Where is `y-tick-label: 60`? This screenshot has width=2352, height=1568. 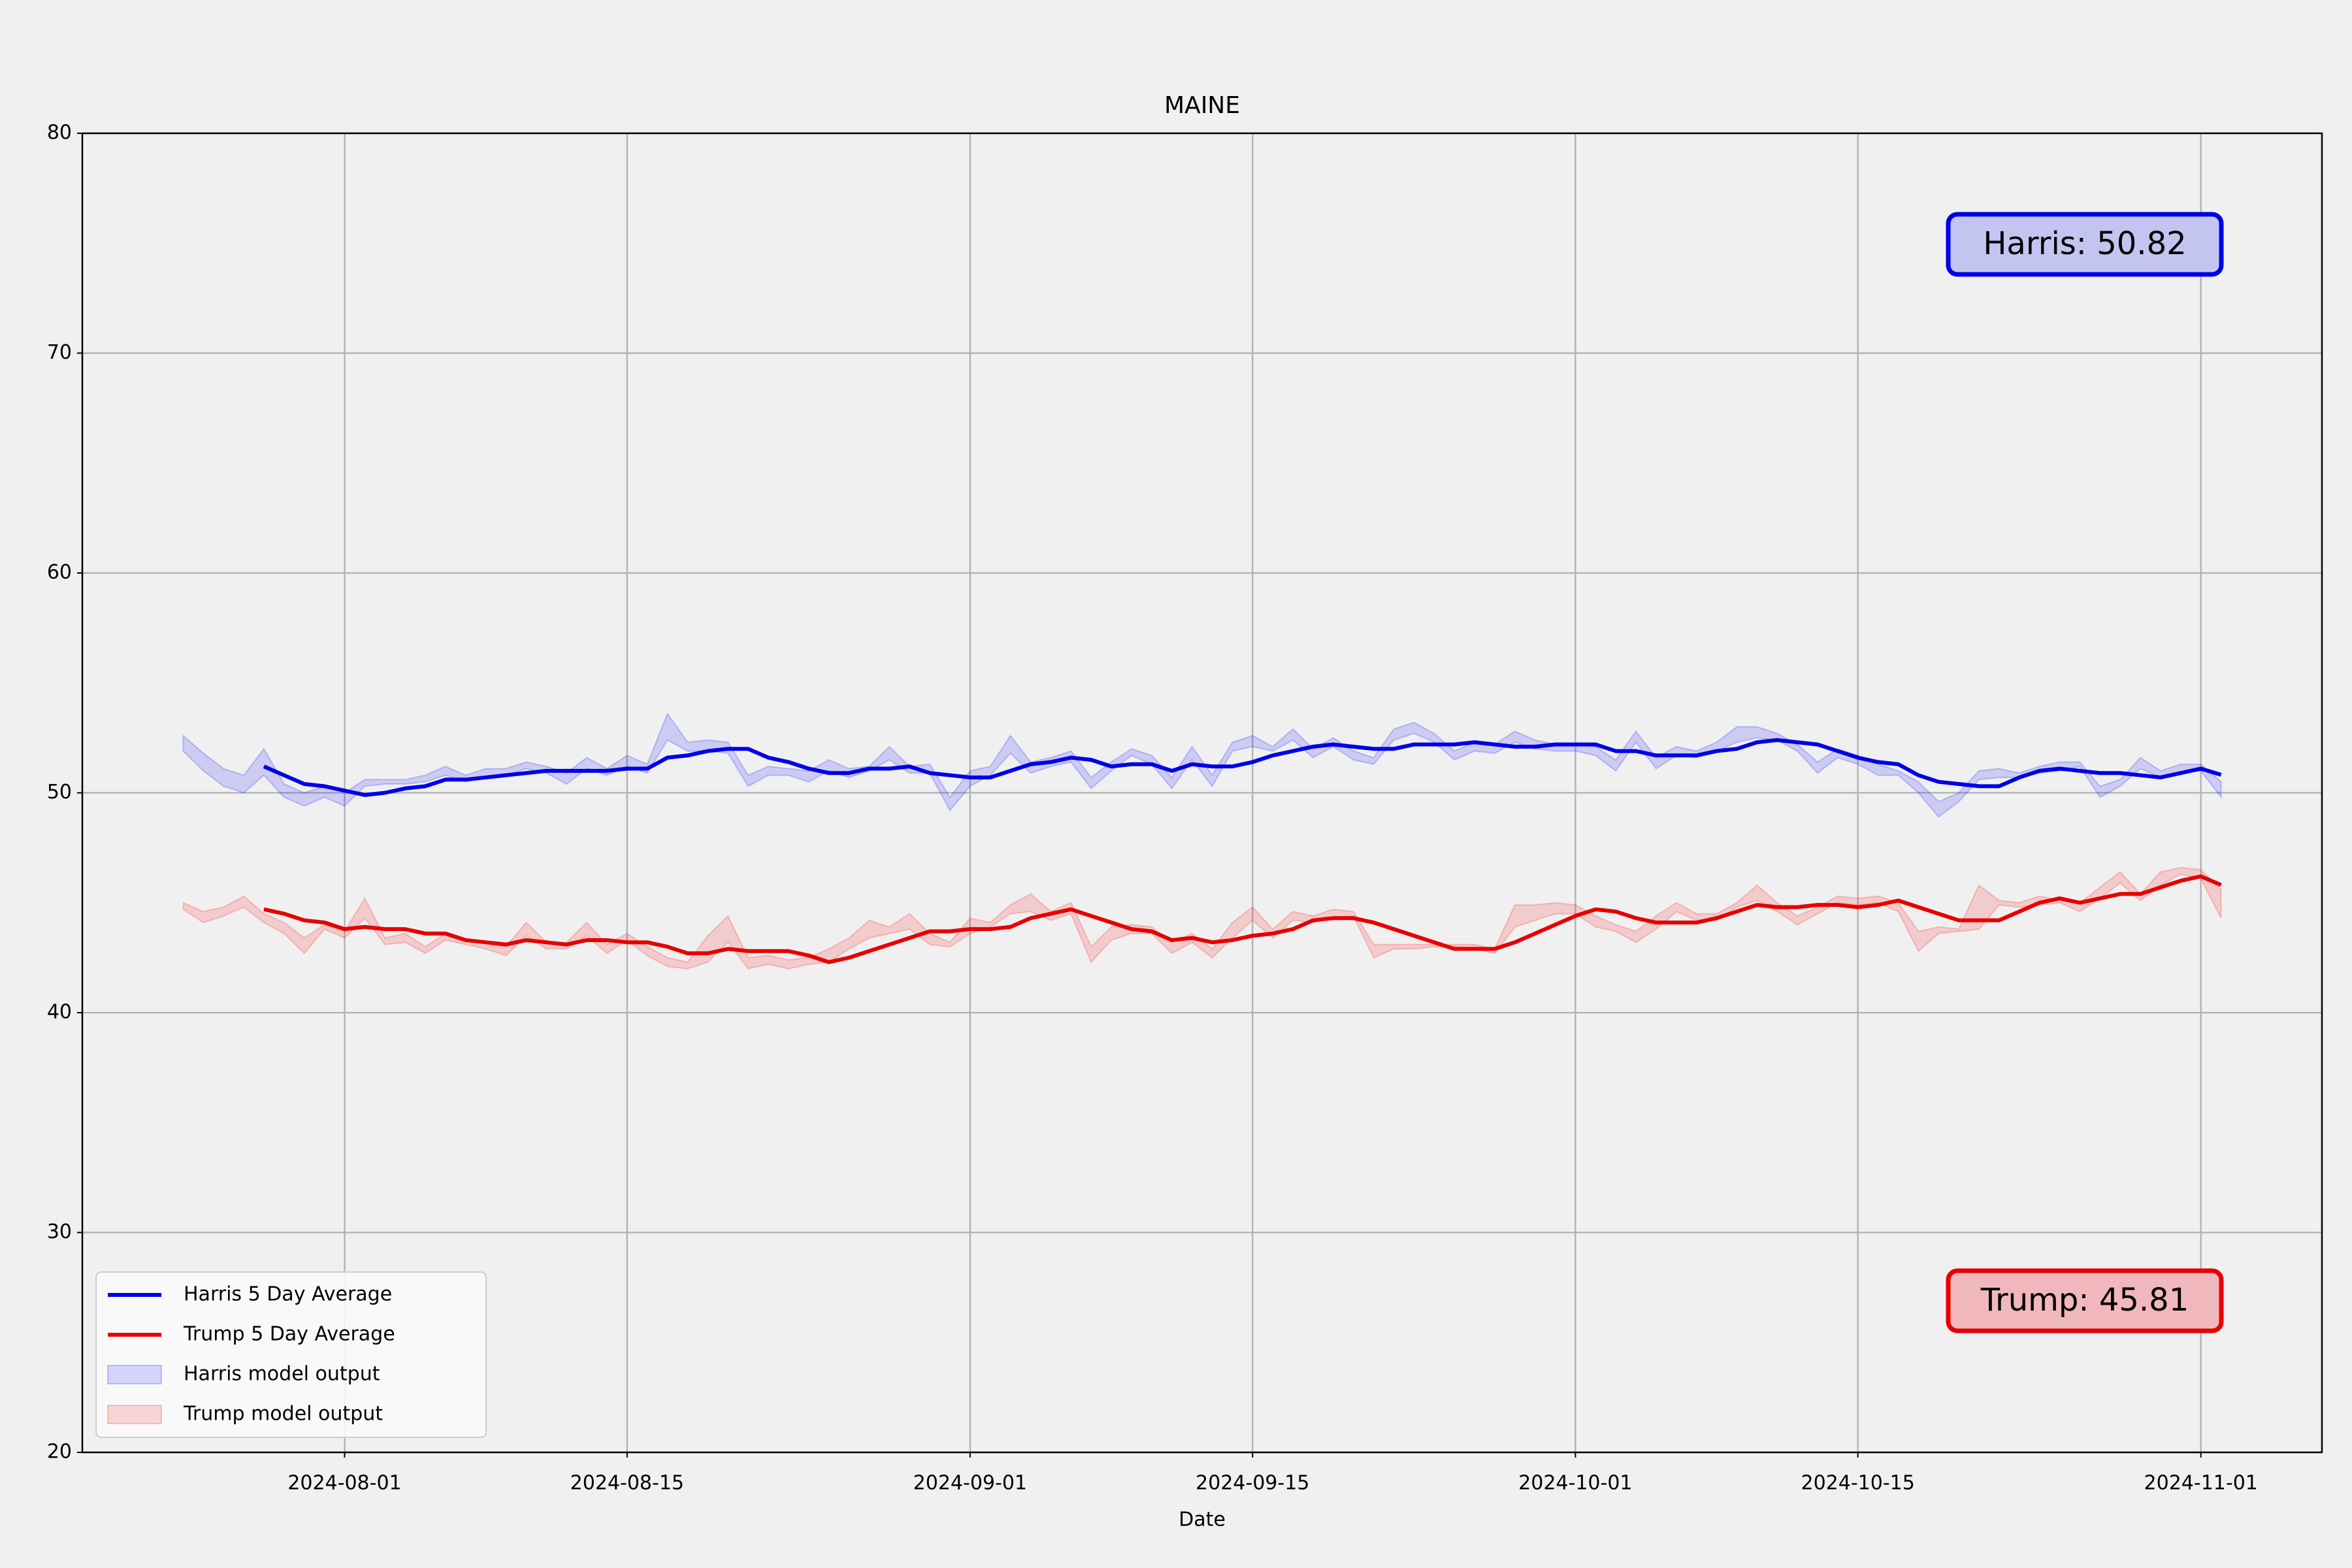
y-tick-label: 60 is located at coordinates (59, 572).